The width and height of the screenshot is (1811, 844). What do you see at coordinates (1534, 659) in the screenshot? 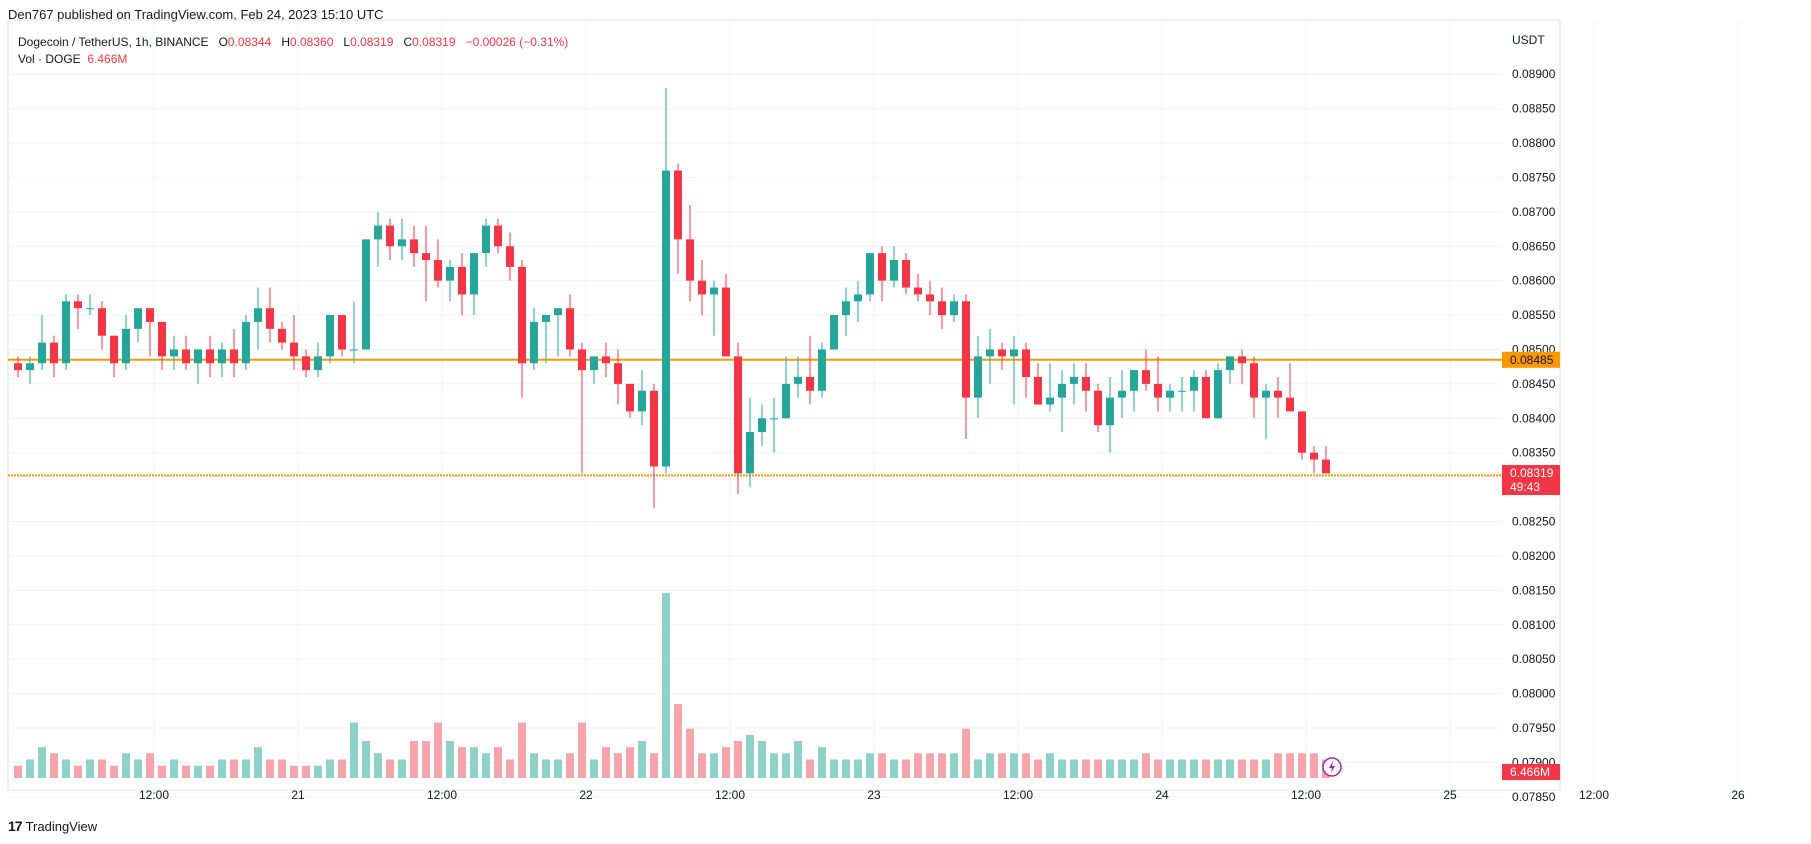
I see `y-tick-label: 0.08050` at bounding box center [1534, 659].